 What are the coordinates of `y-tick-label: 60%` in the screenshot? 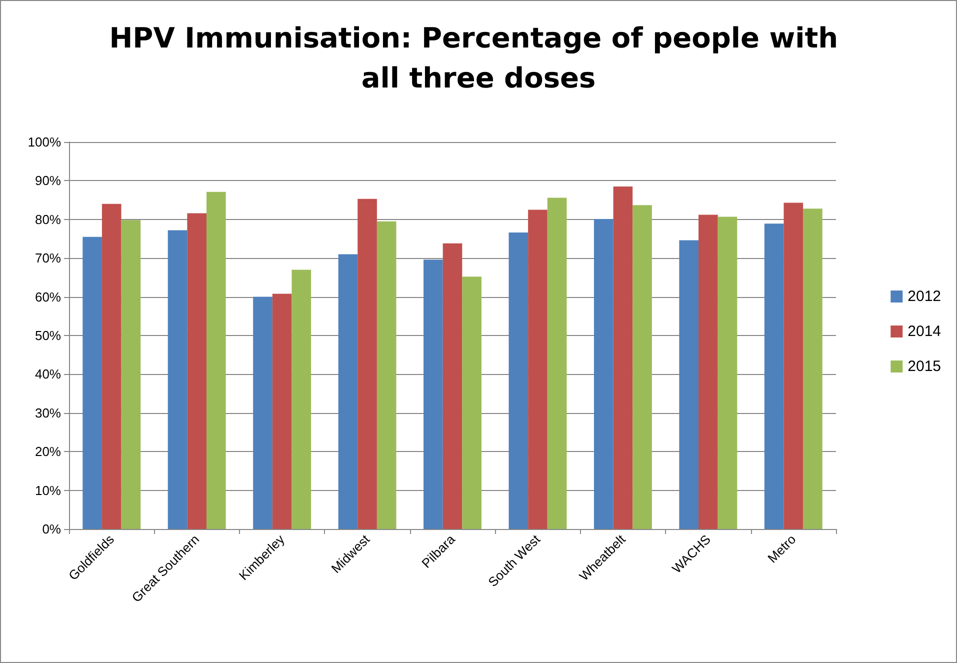 It's located at (48, 296).